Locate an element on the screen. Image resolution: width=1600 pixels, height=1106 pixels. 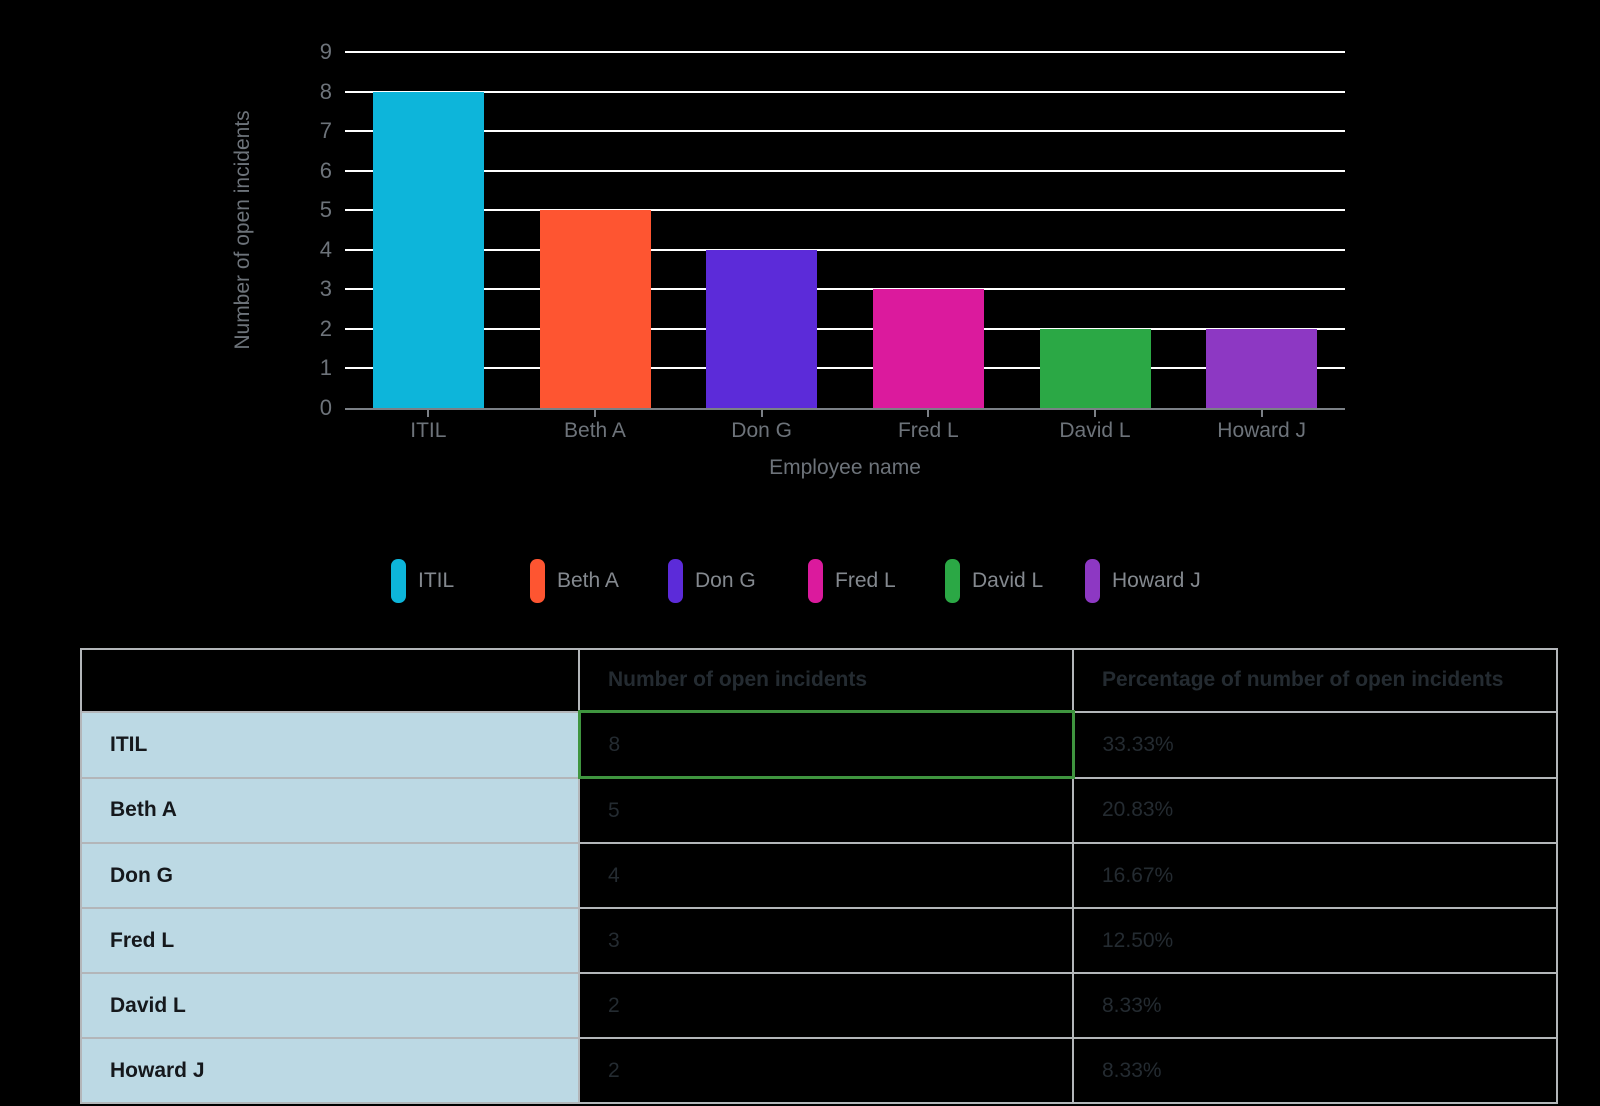
x-tick-label-itil: ITIL is located at coordinates (428, 430).